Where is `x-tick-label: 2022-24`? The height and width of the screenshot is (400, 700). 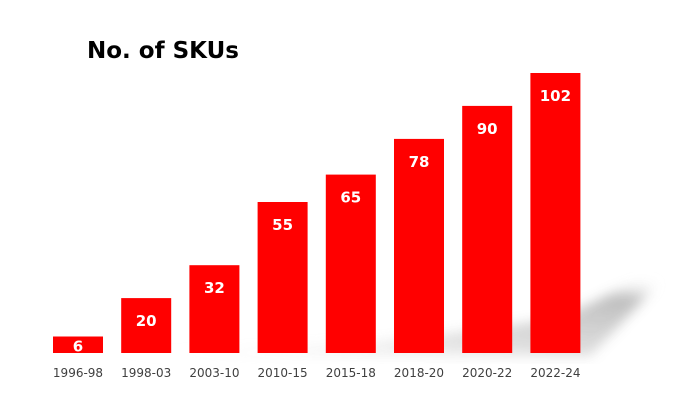 x-tick-label: 2022-24 is located at coordinates (555, 373).